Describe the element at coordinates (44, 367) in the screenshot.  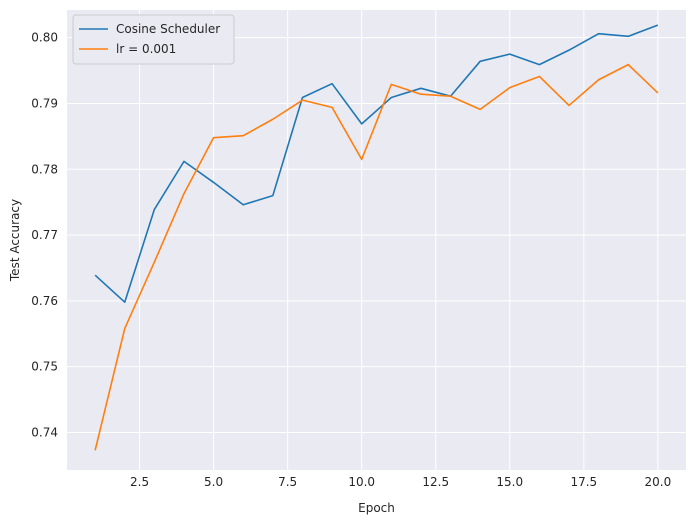
I see `y-tick-label: 0.75` at that location.